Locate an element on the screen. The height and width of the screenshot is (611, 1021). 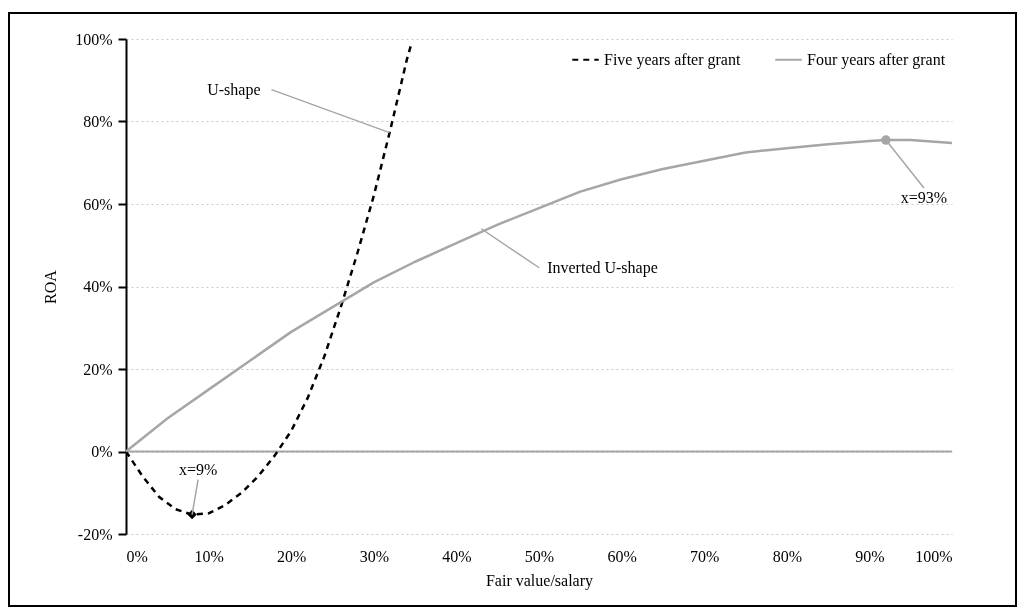
y-tick-label: -20% is located at coordinates (95, 534).